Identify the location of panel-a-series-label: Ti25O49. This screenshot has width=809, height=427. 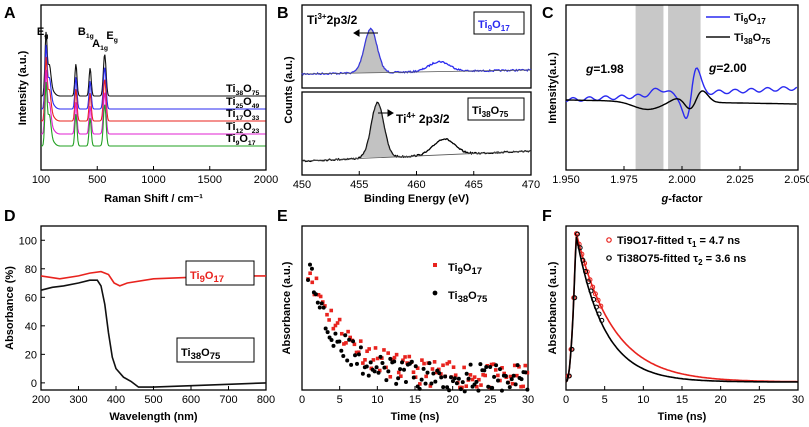
(242, 103).